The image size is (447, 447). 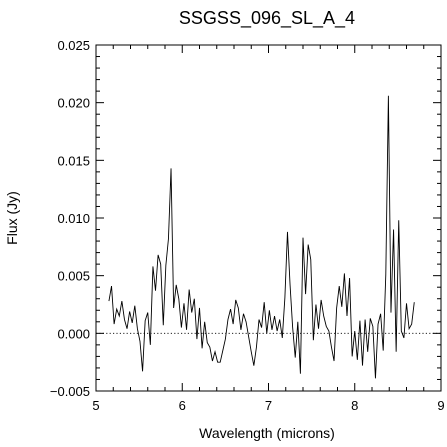 What do you see at coordinates (73, 276) in the screenshot?
I see `y-tick-label: 0.005` at bounding box center [73, 276].